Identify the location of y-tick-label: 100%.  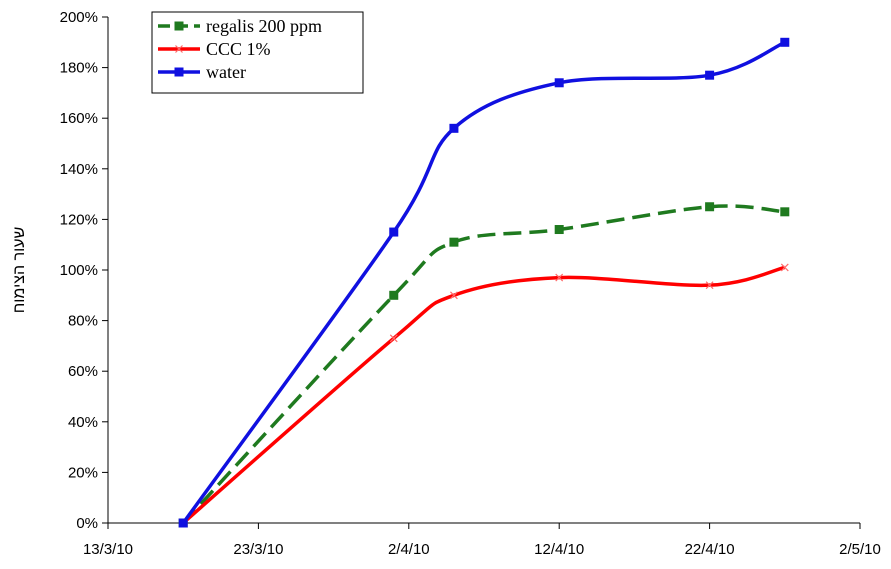
(79, 270).